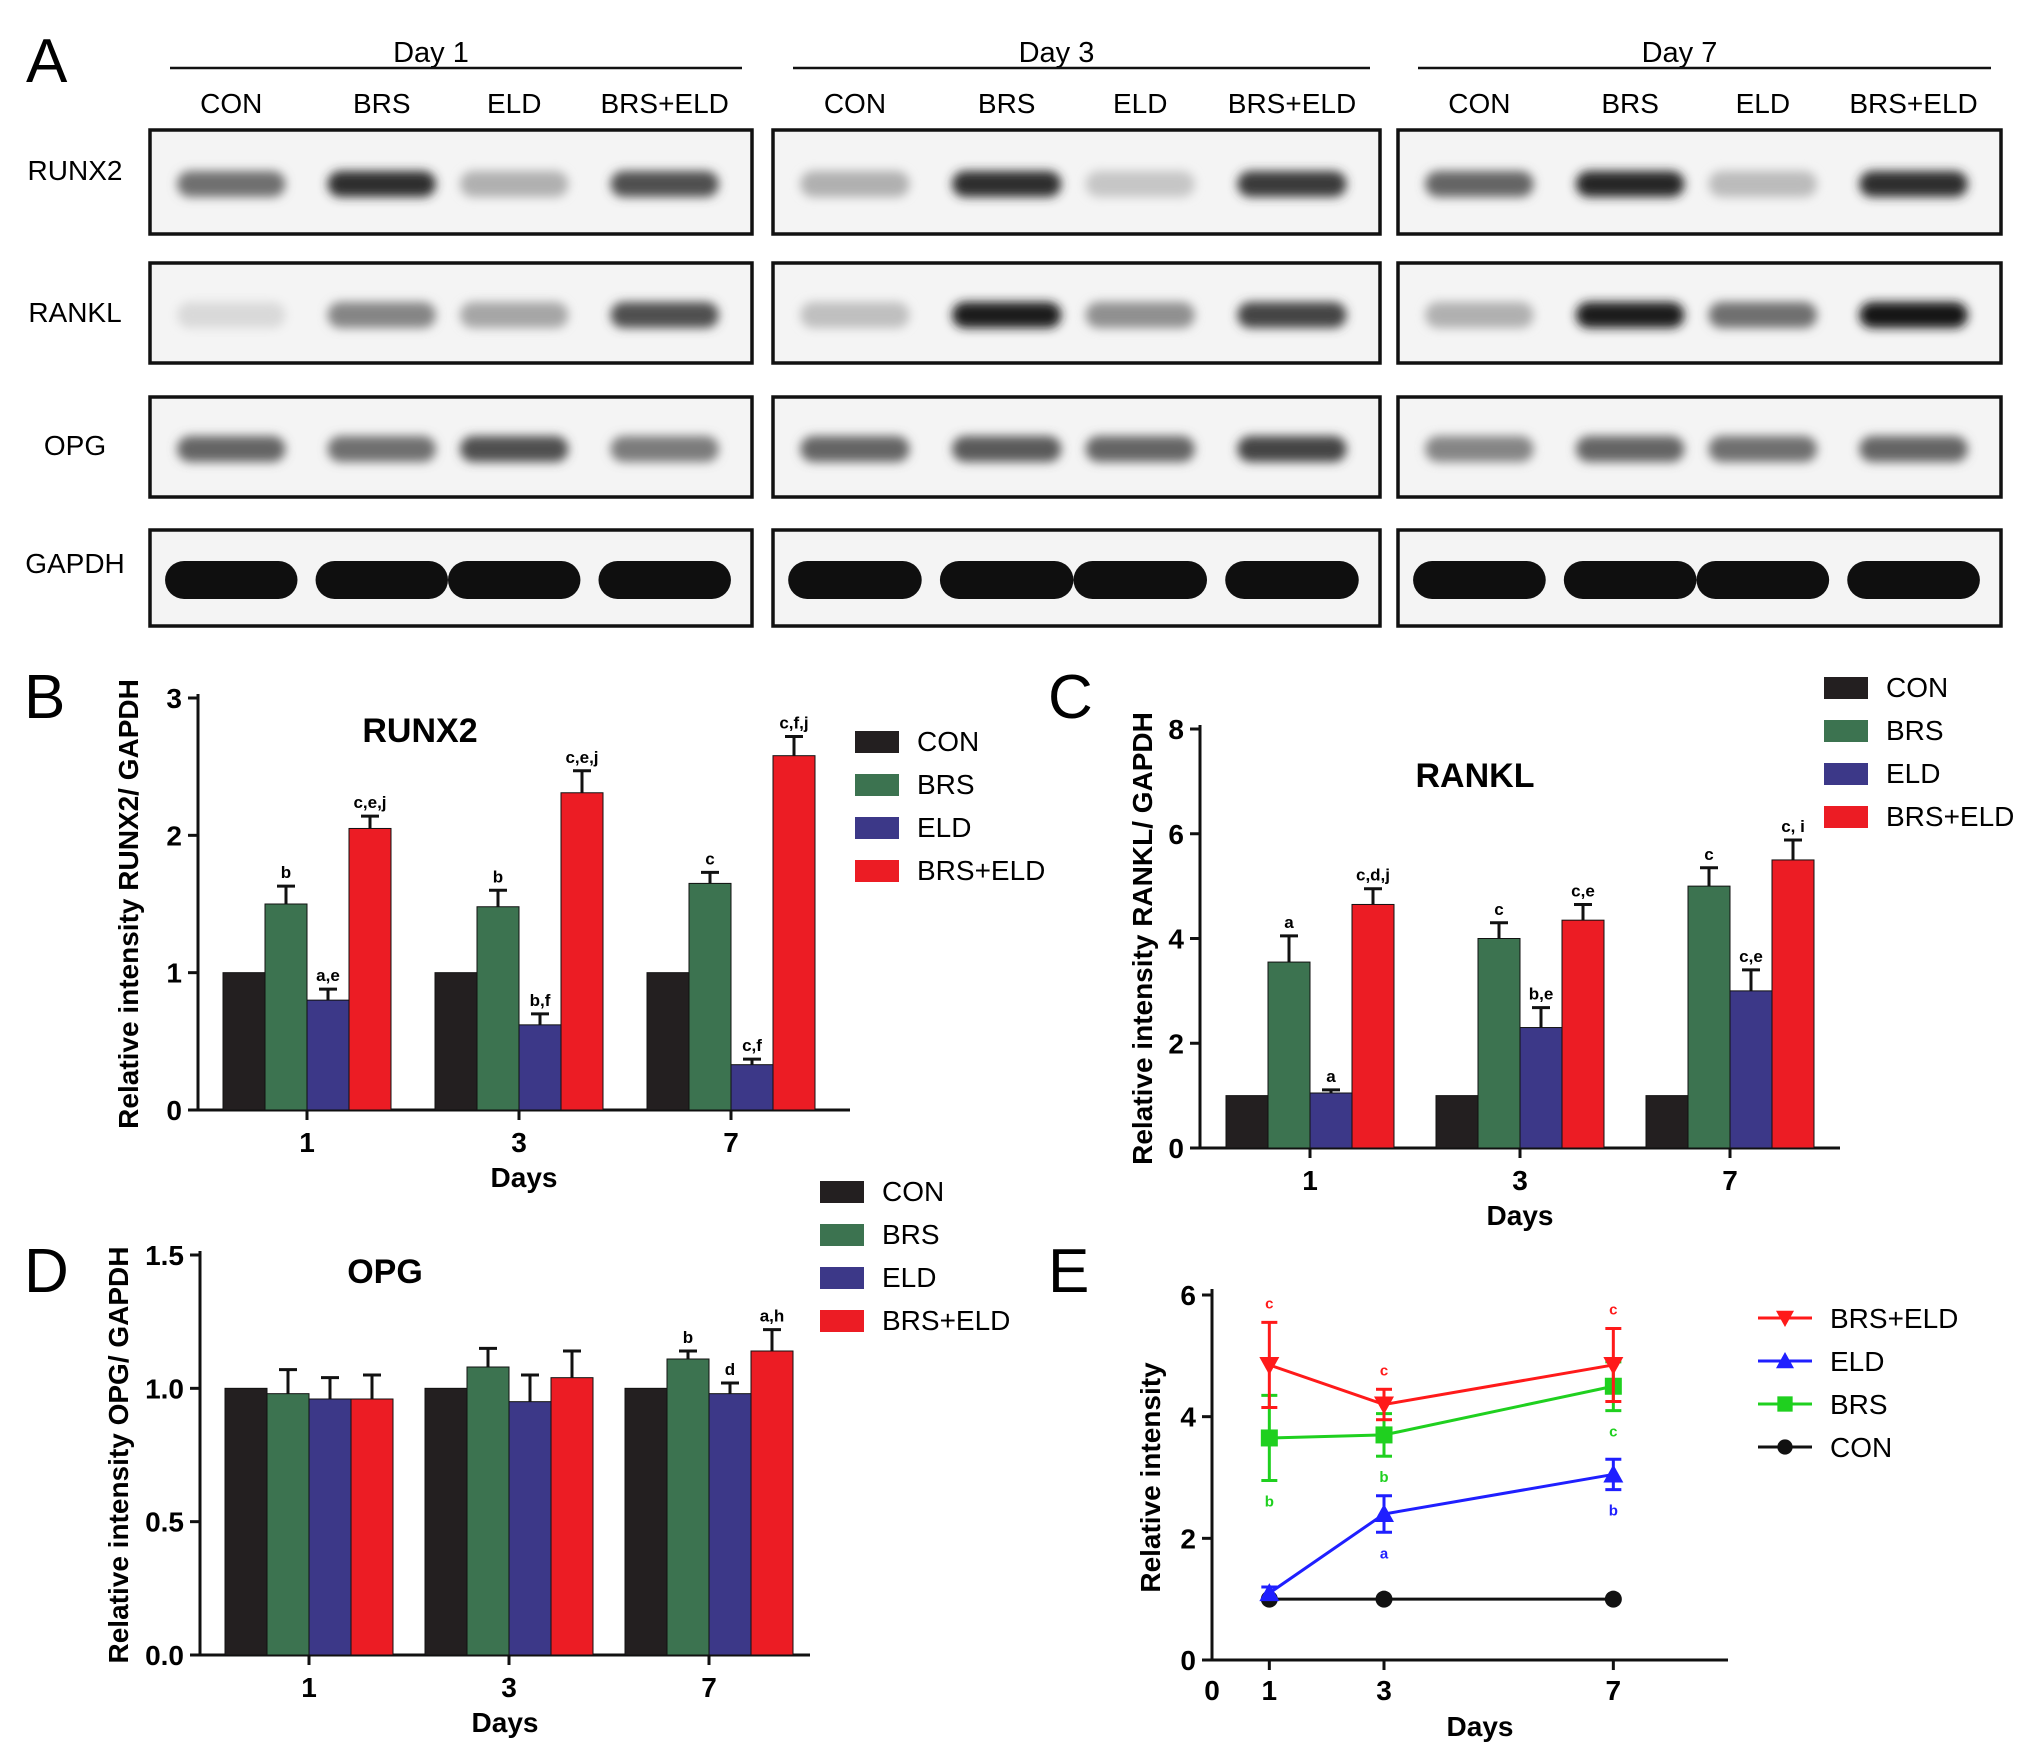 Image resolution: width=2031 pixels, height=1759 pixels. Describe the element at coordinates (915, 1256) in the screenshot. I see `legend-d: CON BRS ELD BRS+ELD` at that location.